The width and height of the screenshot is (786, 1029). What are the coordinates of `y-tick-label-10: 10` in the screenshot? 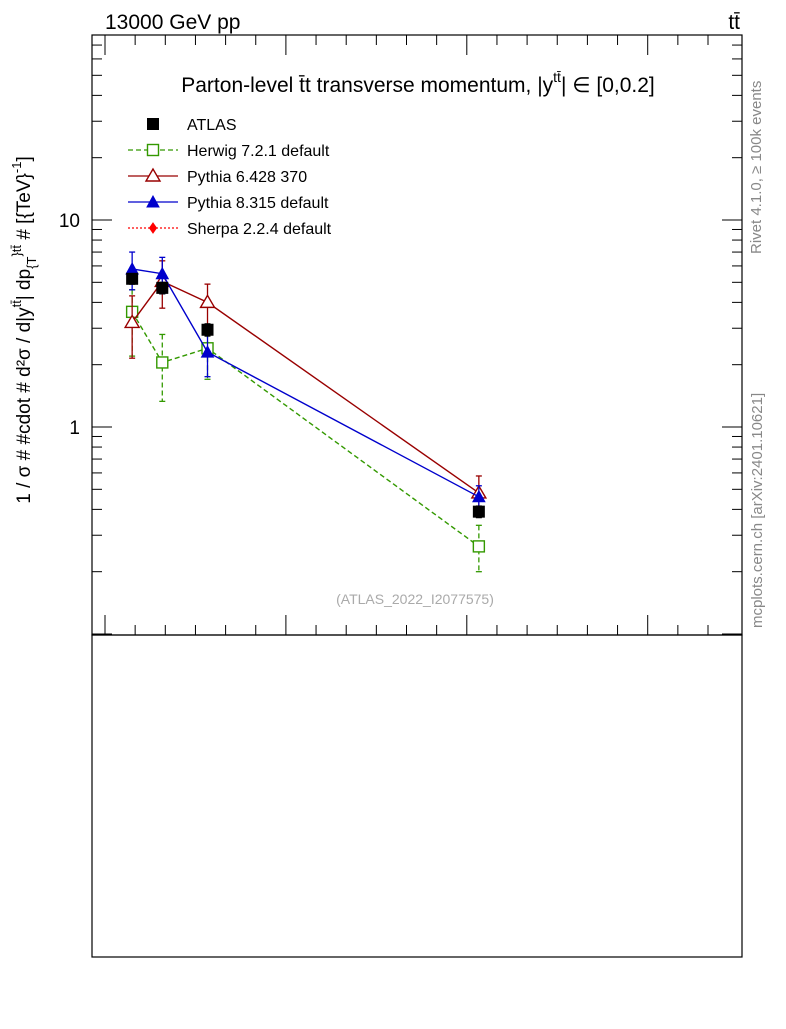 It's located at (69, 221).